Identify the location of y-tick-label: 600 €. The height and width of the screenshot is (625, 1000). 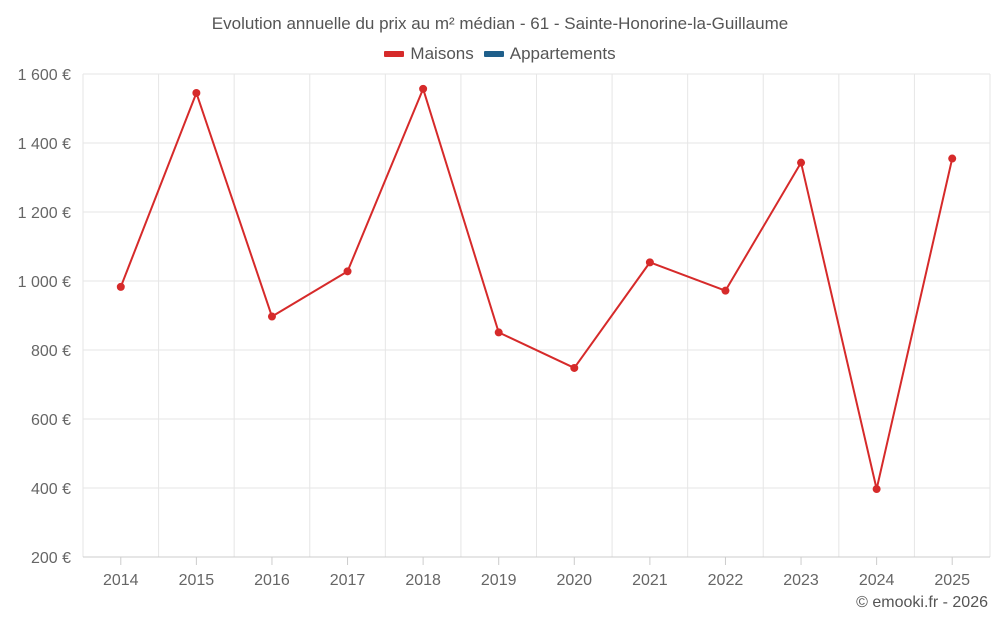
(51, 420).